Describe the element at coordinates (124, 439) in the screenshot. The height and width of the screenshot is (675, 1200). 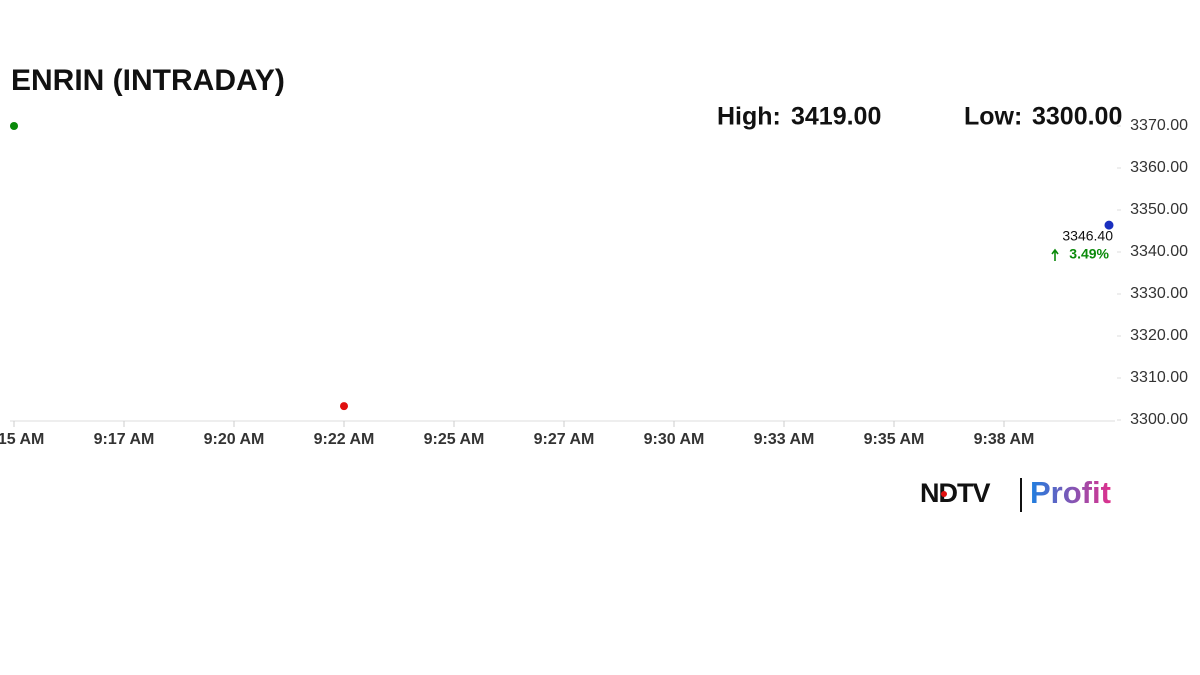
I see `x-tick-label: 9:17 AM` at that location.